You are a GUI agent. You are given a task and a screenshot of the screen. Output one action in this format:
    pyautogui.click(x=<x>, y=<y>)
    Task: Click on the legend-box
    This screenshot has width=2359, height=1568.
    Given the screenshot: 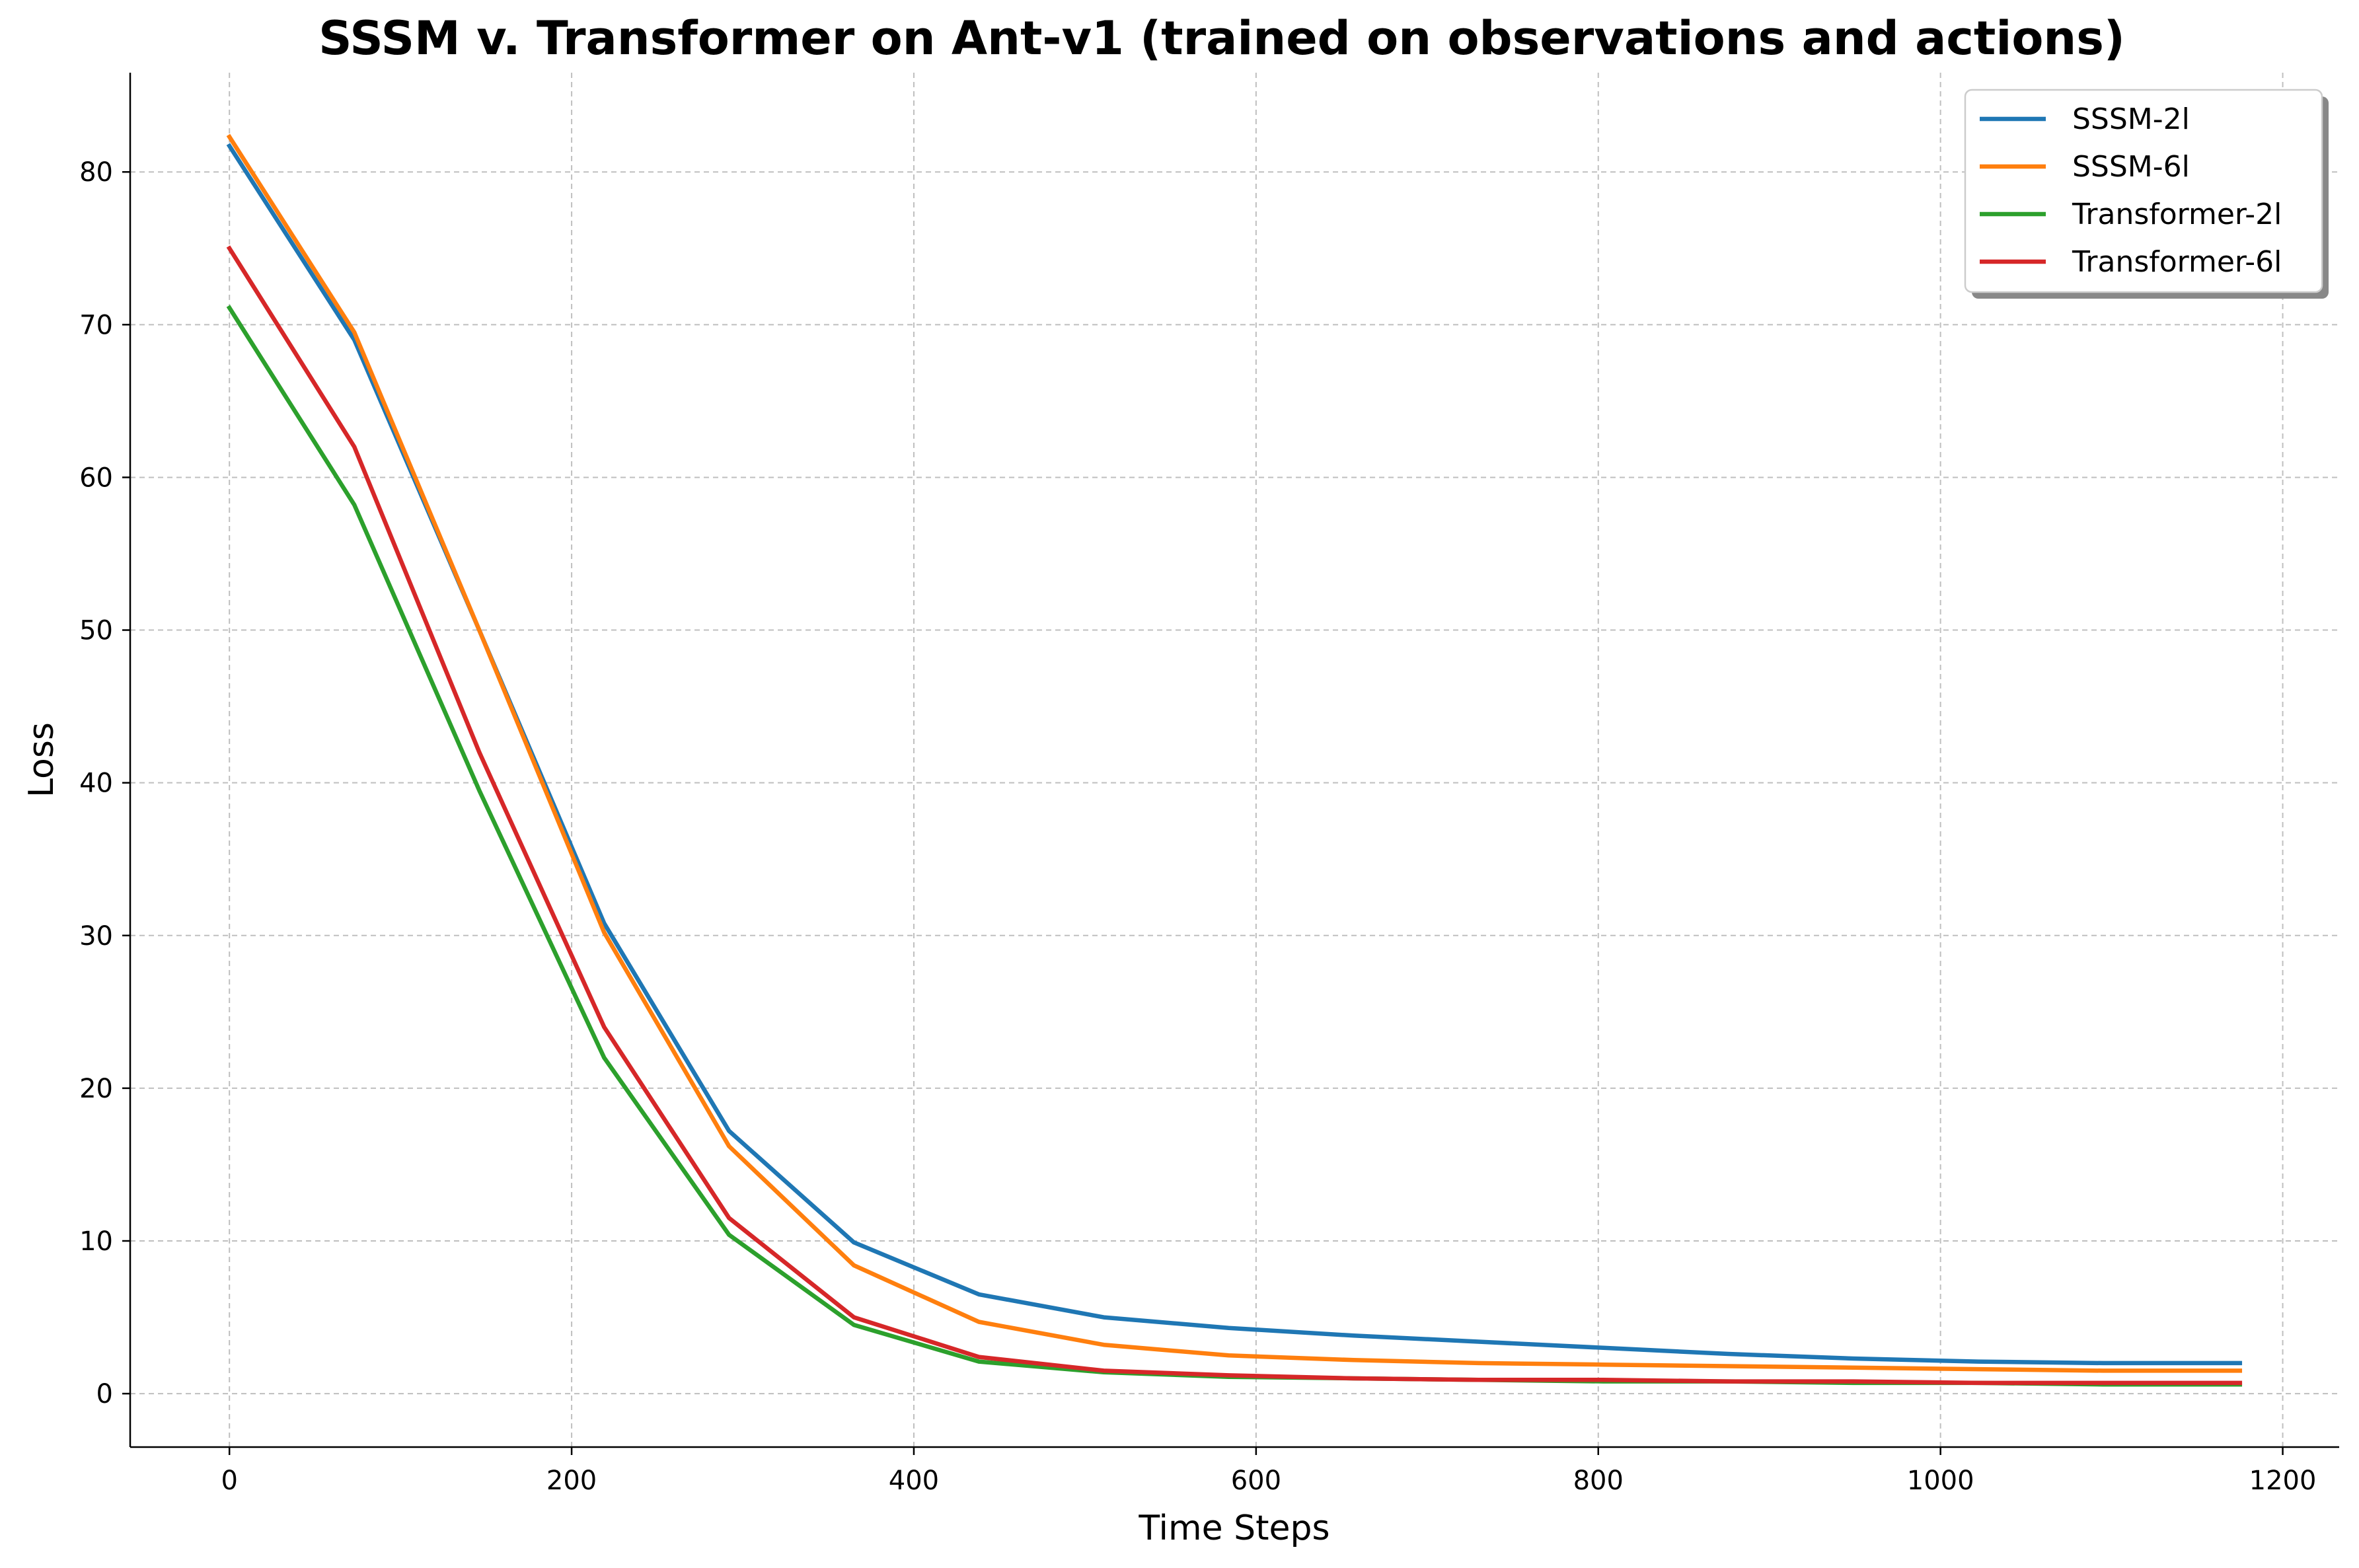 What is the action you would take?
    pyautogui.click(x=2143, y=191)
    